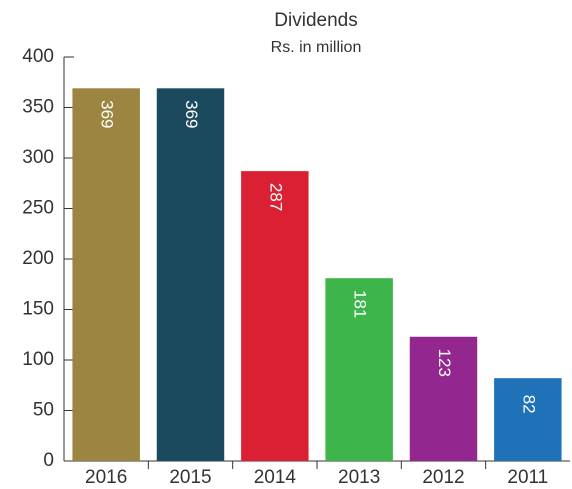 The width and height of the screenshot is (572, 489). What do you see at coordinates (315, 20) in the screenshot?
I see `chart-title: Dividends` at bounding box center [315, 20].